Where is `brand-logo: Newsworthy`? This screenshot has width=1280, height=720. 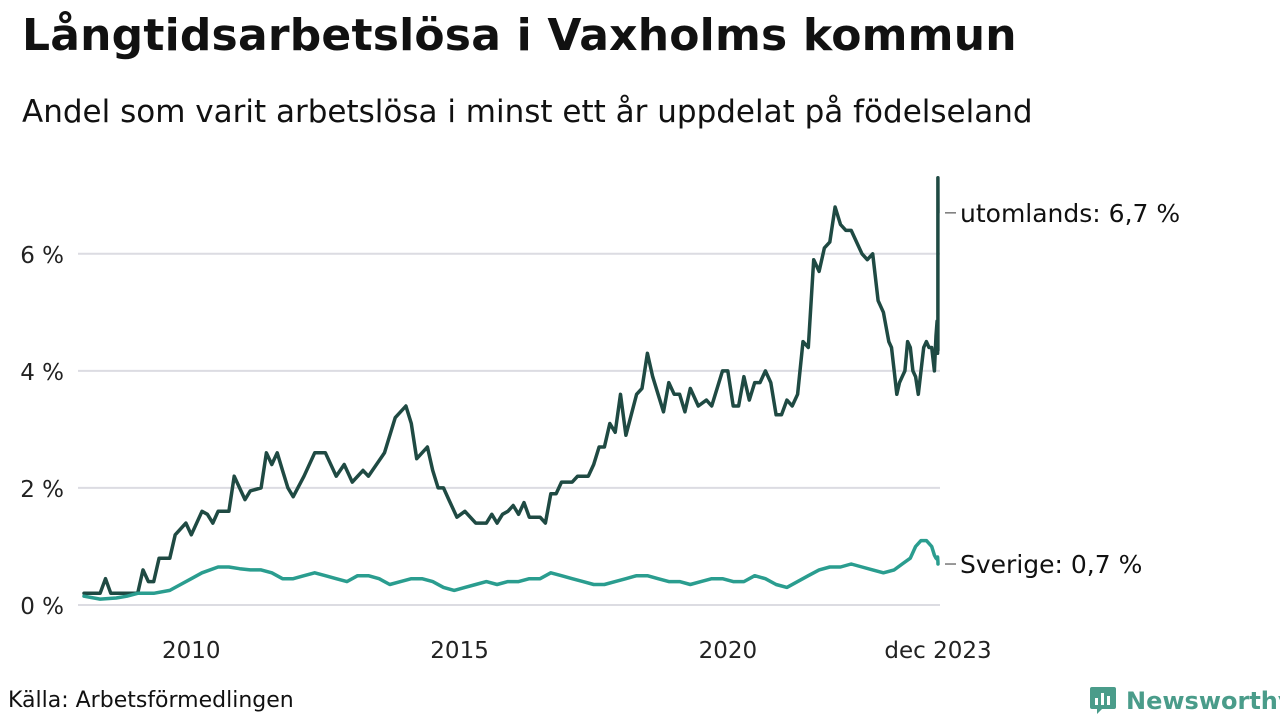 brand-logo: Newsworthy is located at coordinates (1184, 701).